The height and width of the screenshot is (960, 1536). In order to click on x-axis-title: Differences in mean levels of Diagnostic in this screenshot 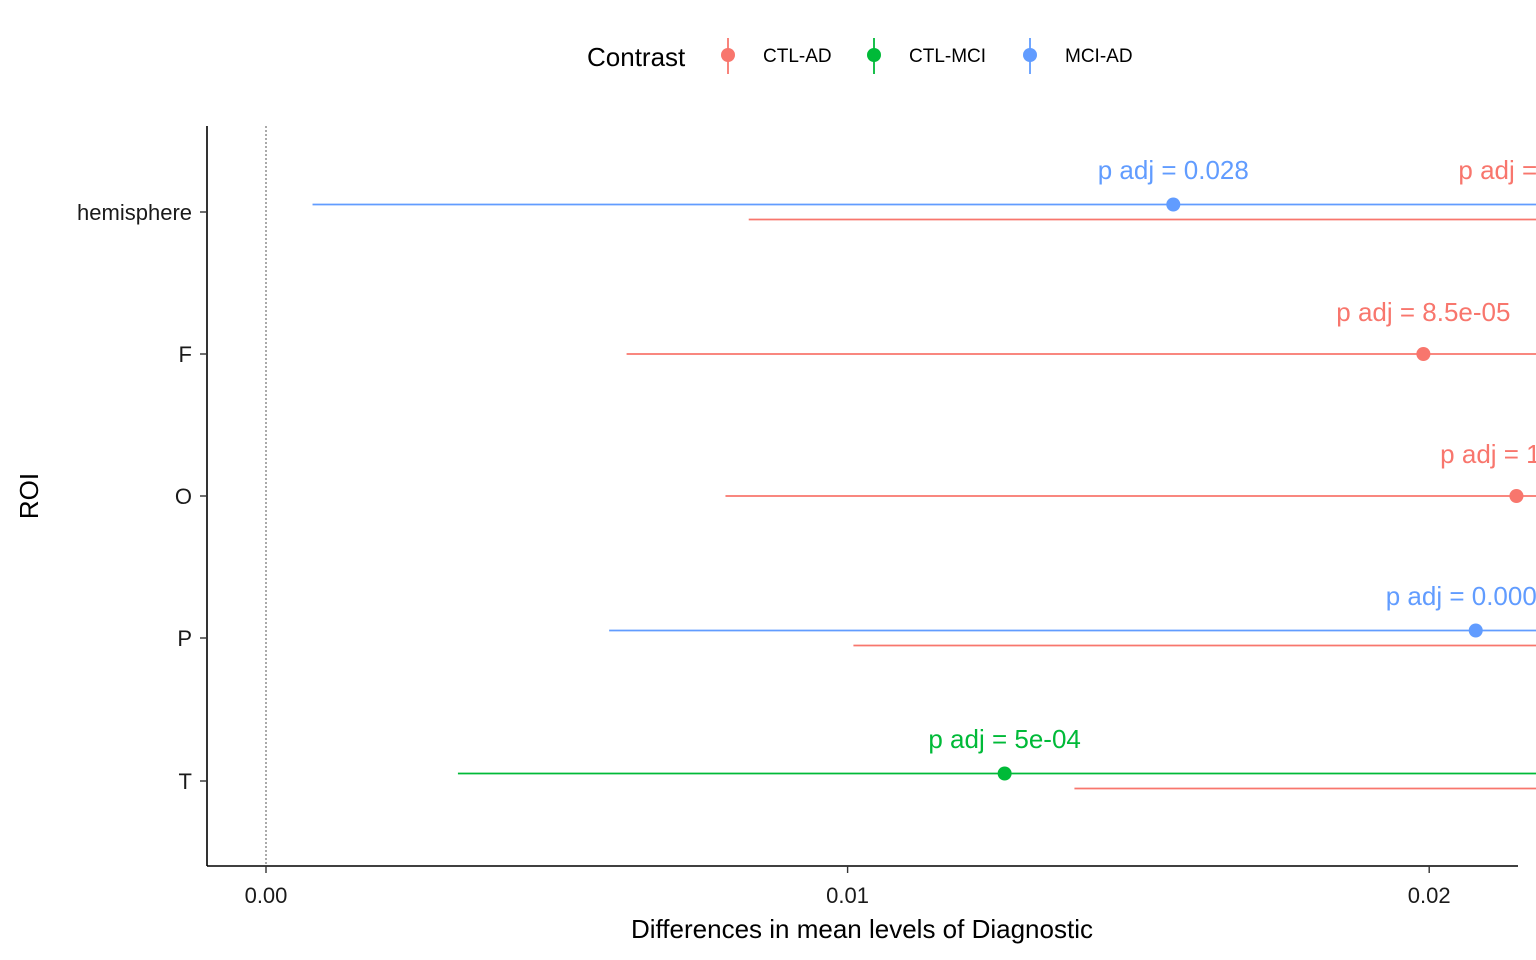, I will do `click(862, 929)`.